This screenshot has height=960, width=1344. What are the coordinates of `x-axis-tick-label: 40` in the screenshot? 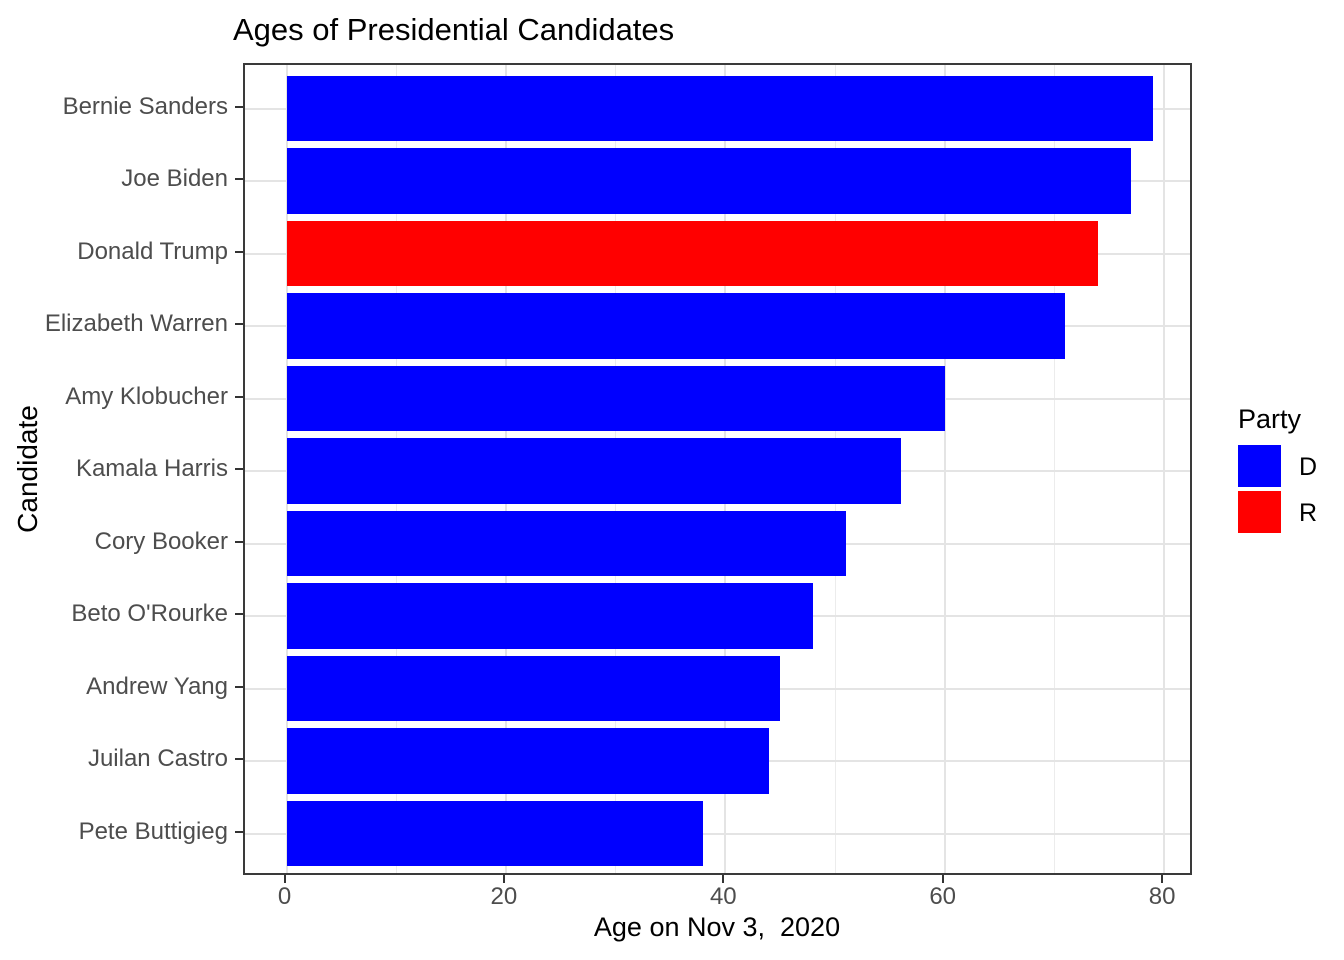 It's located at (723, 896).